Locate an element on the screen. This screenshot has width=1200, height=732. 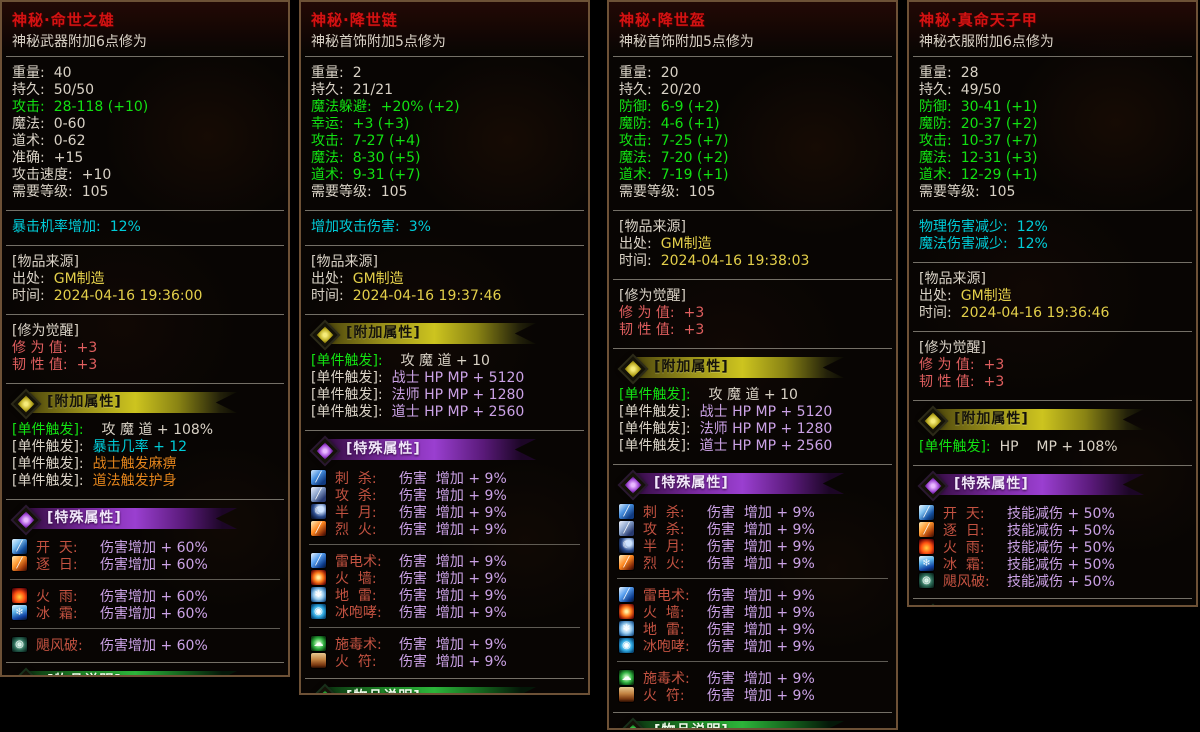
skill-row: ╱ 雷电术: 伤害 增加 + 9% is located at coordinates (752, 595).